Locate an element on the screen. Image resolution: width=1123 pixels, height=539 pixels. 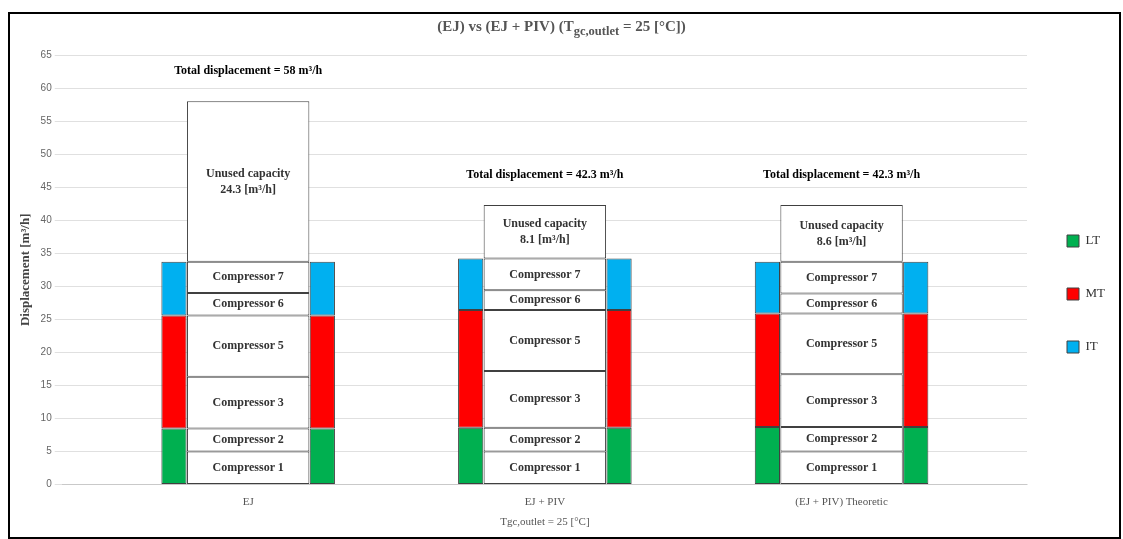
y-tick-label: 5 is located at coordinates (49, 451).